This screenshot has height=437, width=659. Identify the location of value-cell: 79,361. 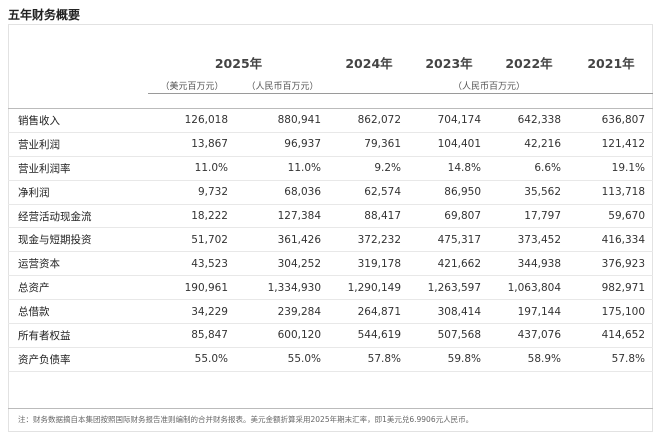
(369, 144).